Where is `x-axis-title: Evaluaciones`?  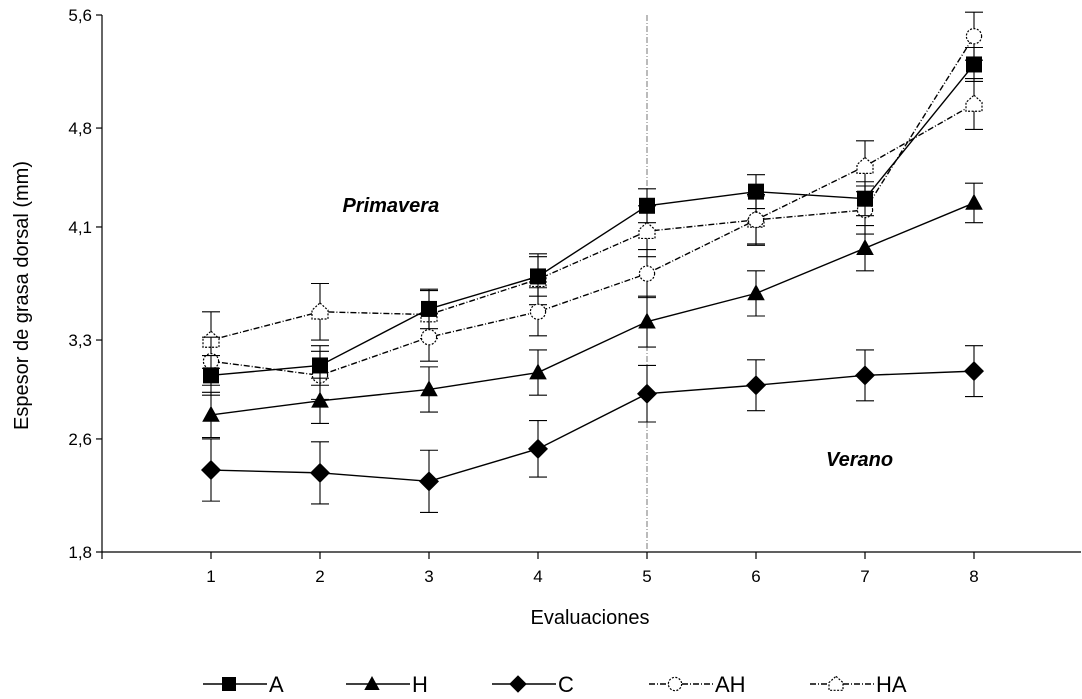
x-axis-title: Evaluaciones is located at coordinates (590, 618).